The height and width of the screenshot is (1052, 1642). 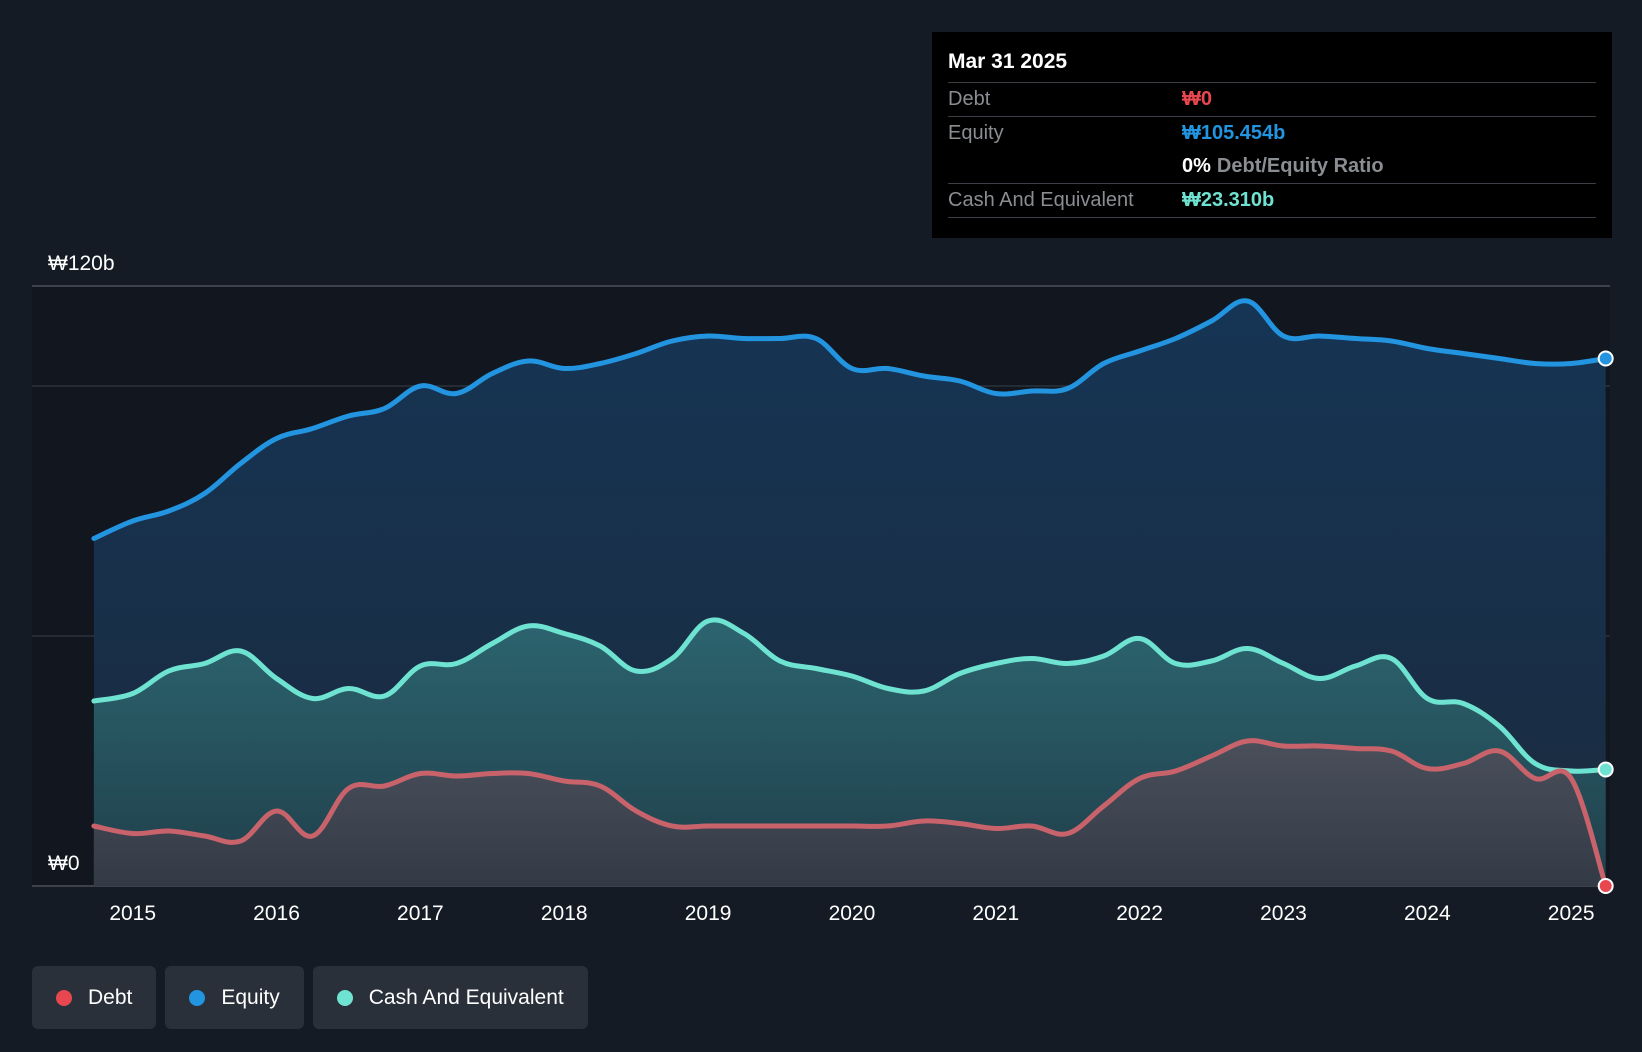 What do you see at coordinates (564, 913) in the screenshot?
I see `x-tick-label: 2018` at bounding box center [564, 913].